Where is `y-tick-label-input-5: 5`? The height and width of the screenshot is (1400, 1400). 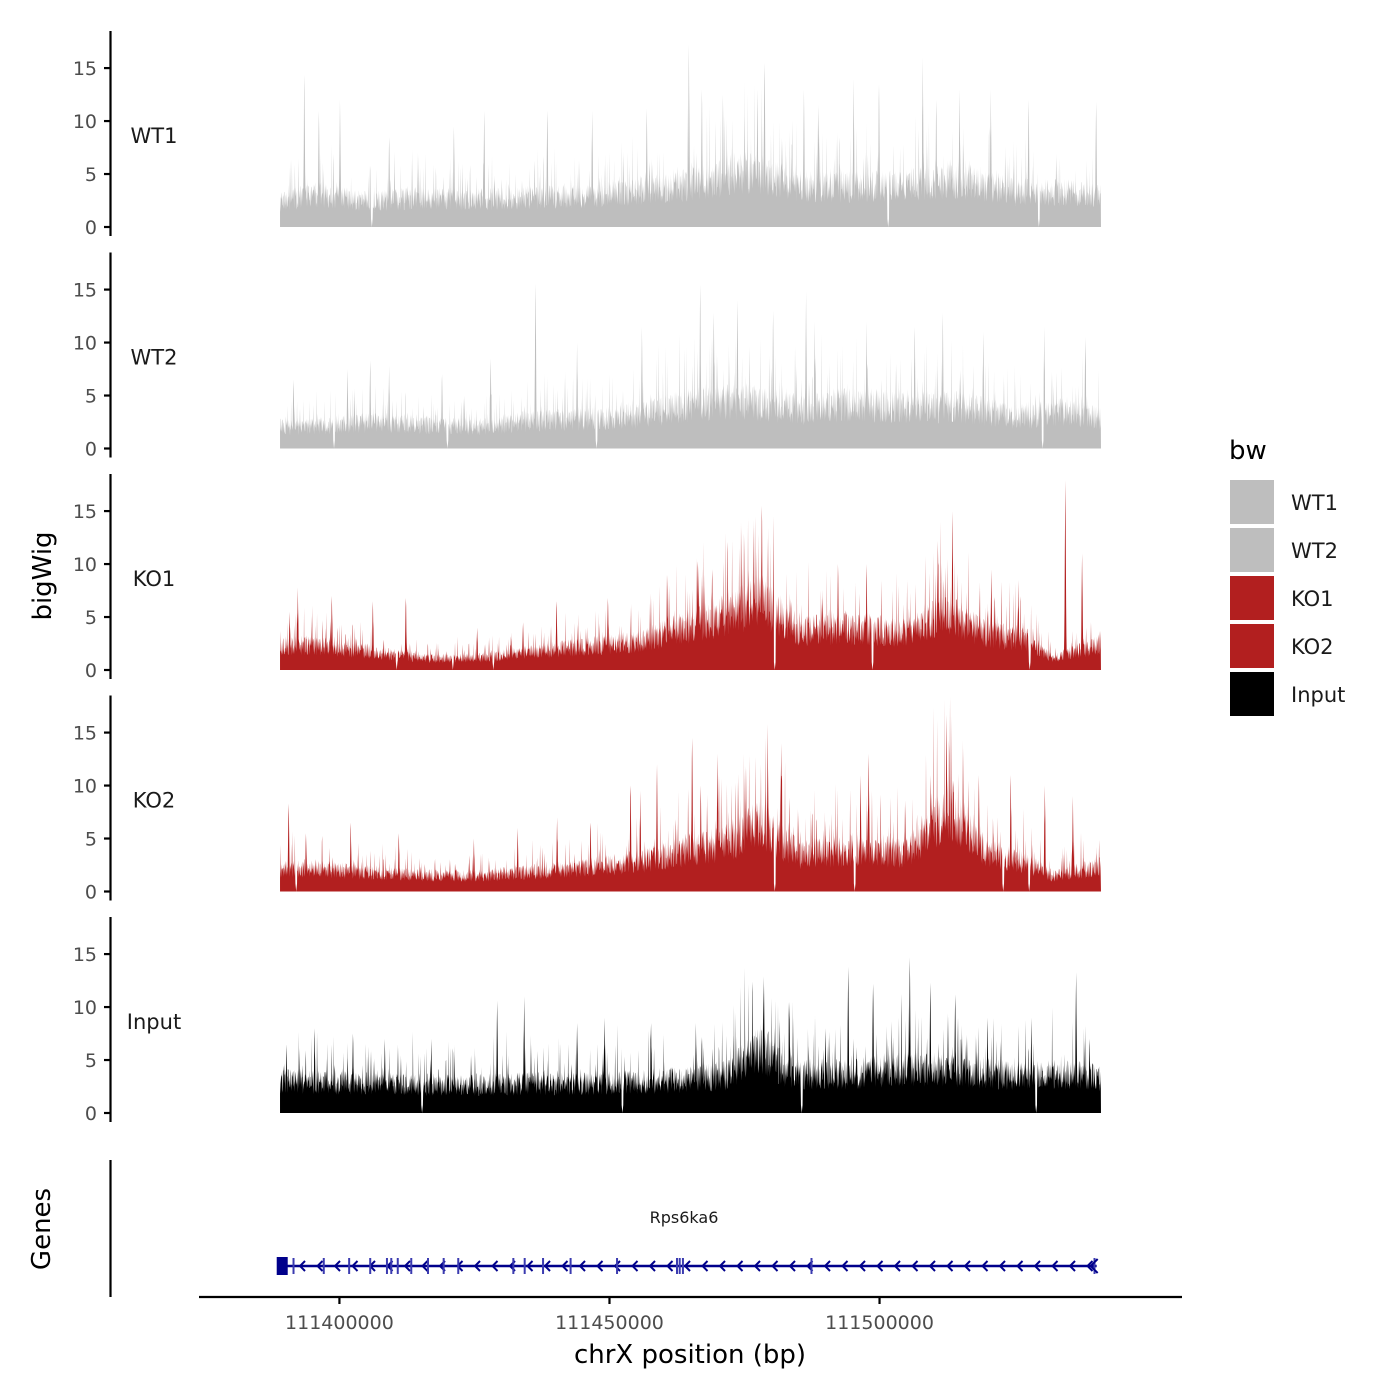
y-tick-label-input-5: 5 is located at coordinates (91, 1061).